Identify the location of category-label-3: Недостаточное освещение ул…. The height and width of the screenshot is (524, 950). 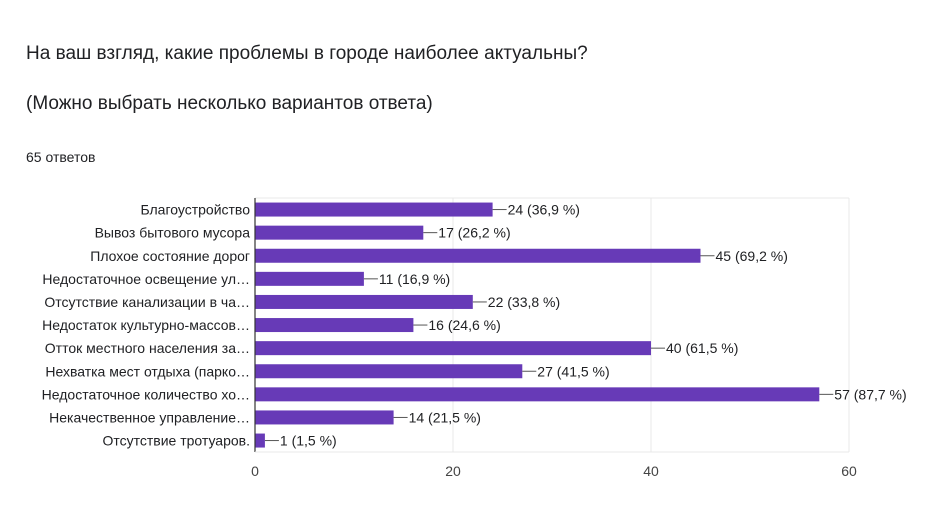
(146, 279).